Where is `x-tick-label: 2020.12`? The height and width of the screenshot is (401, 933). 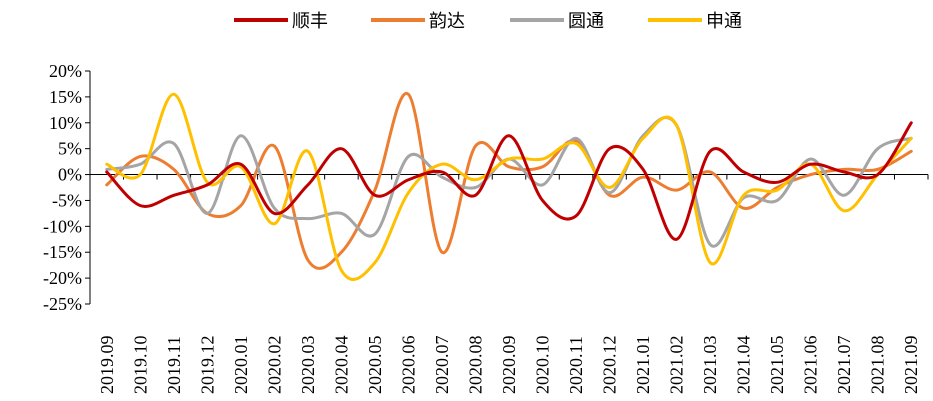 x-tick-label: 2020.12 is located at coordinates (610, 365).